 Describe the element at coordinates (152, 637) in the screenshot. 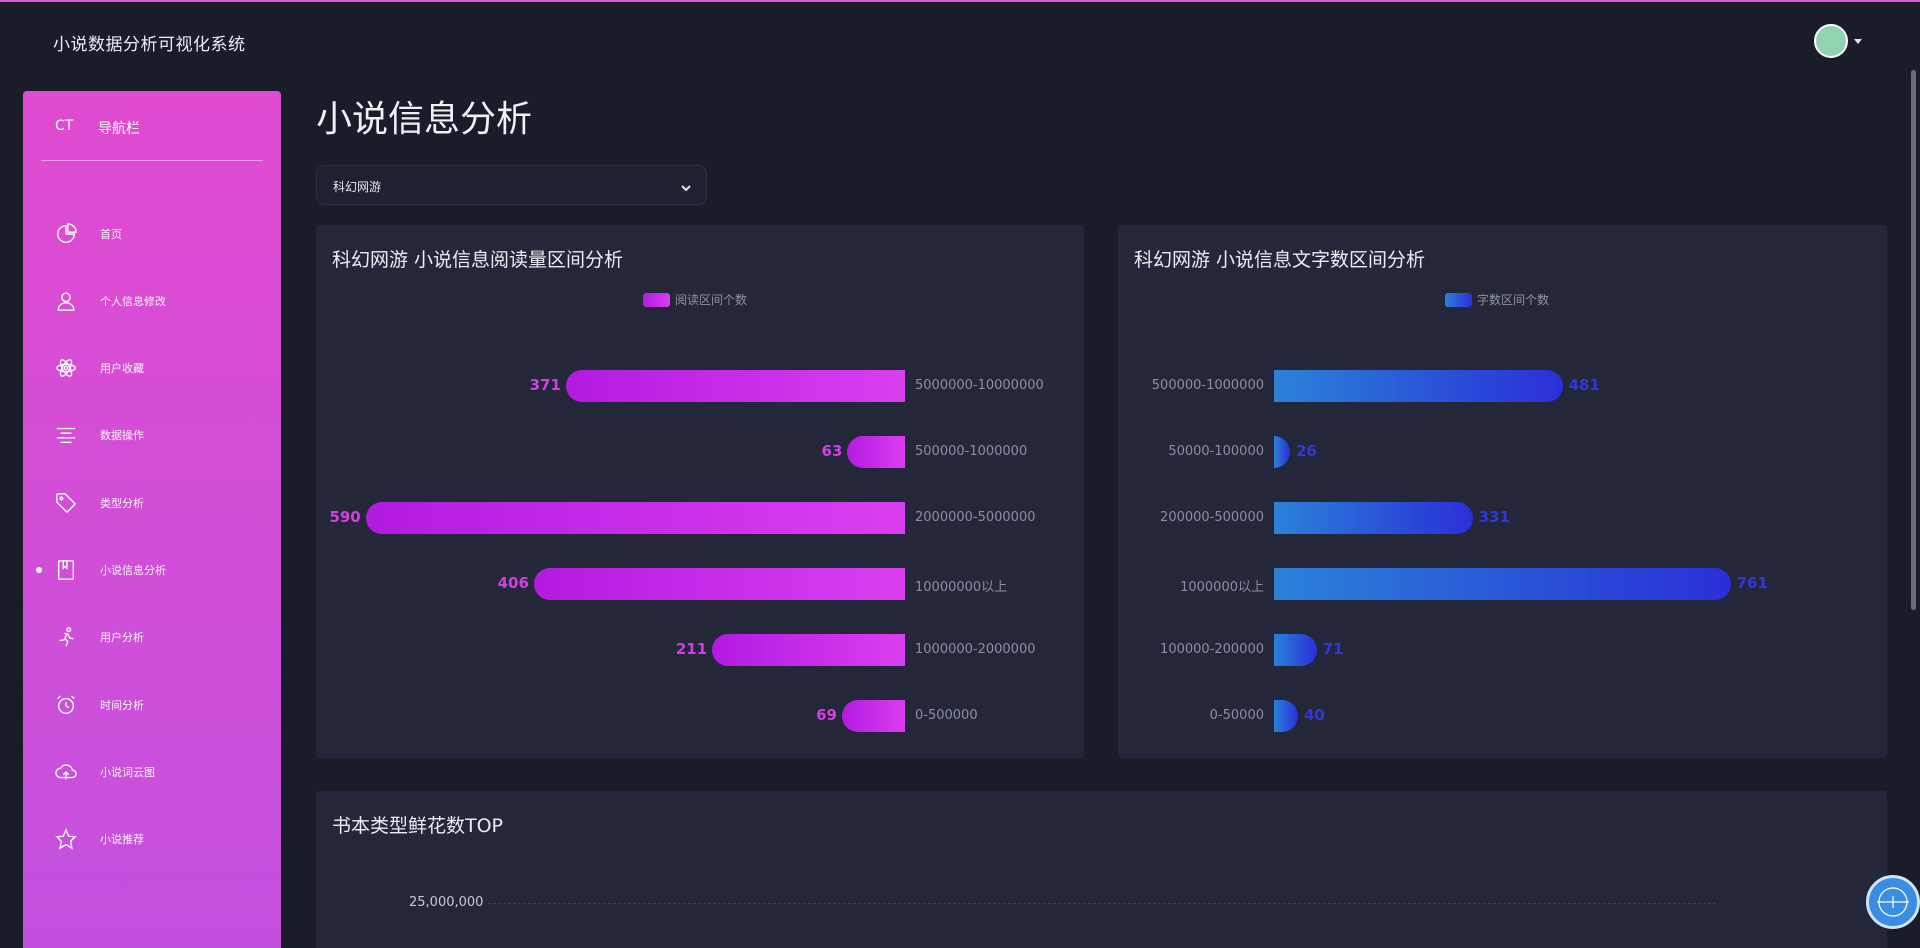

I see `sidebar-item: 用户分析` at that location.